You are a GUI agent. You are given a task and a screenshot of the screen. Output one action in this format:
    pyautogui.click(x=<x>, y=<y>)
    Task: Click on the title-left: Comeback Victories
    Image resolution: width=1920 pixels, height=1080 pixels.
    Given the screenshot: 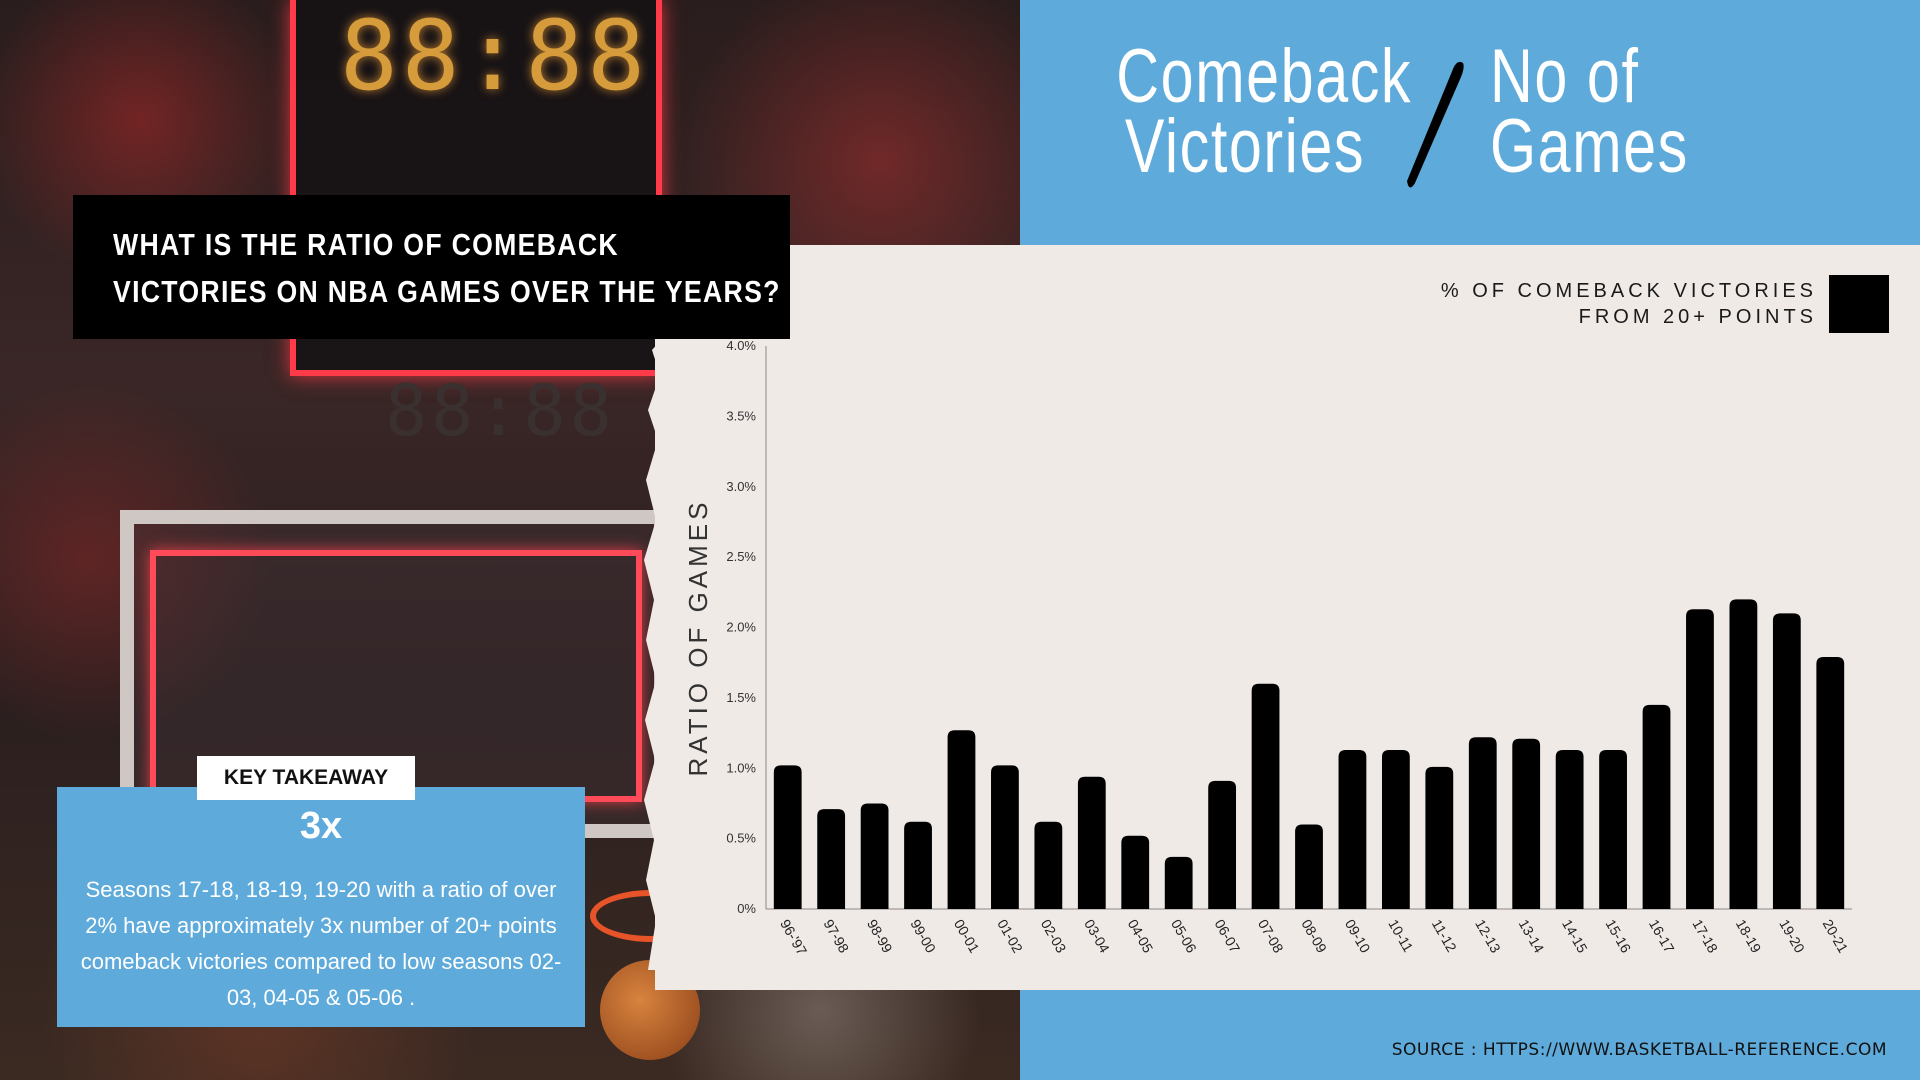 What is the action you would take?
    pyautogui.click(x=1264, y=111)
    